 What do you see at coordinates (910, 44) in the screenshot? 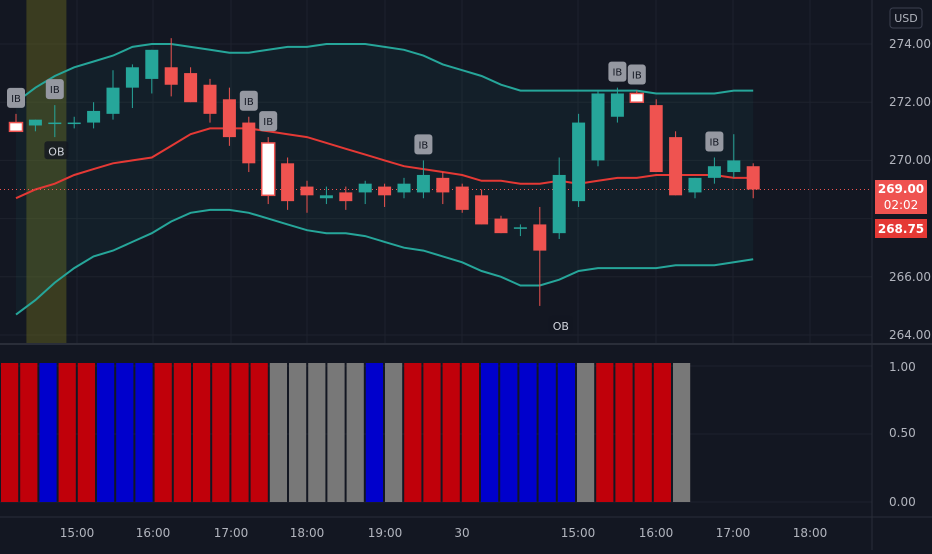
I see `price-tick: 274.00` at bounding box center [910, 44].